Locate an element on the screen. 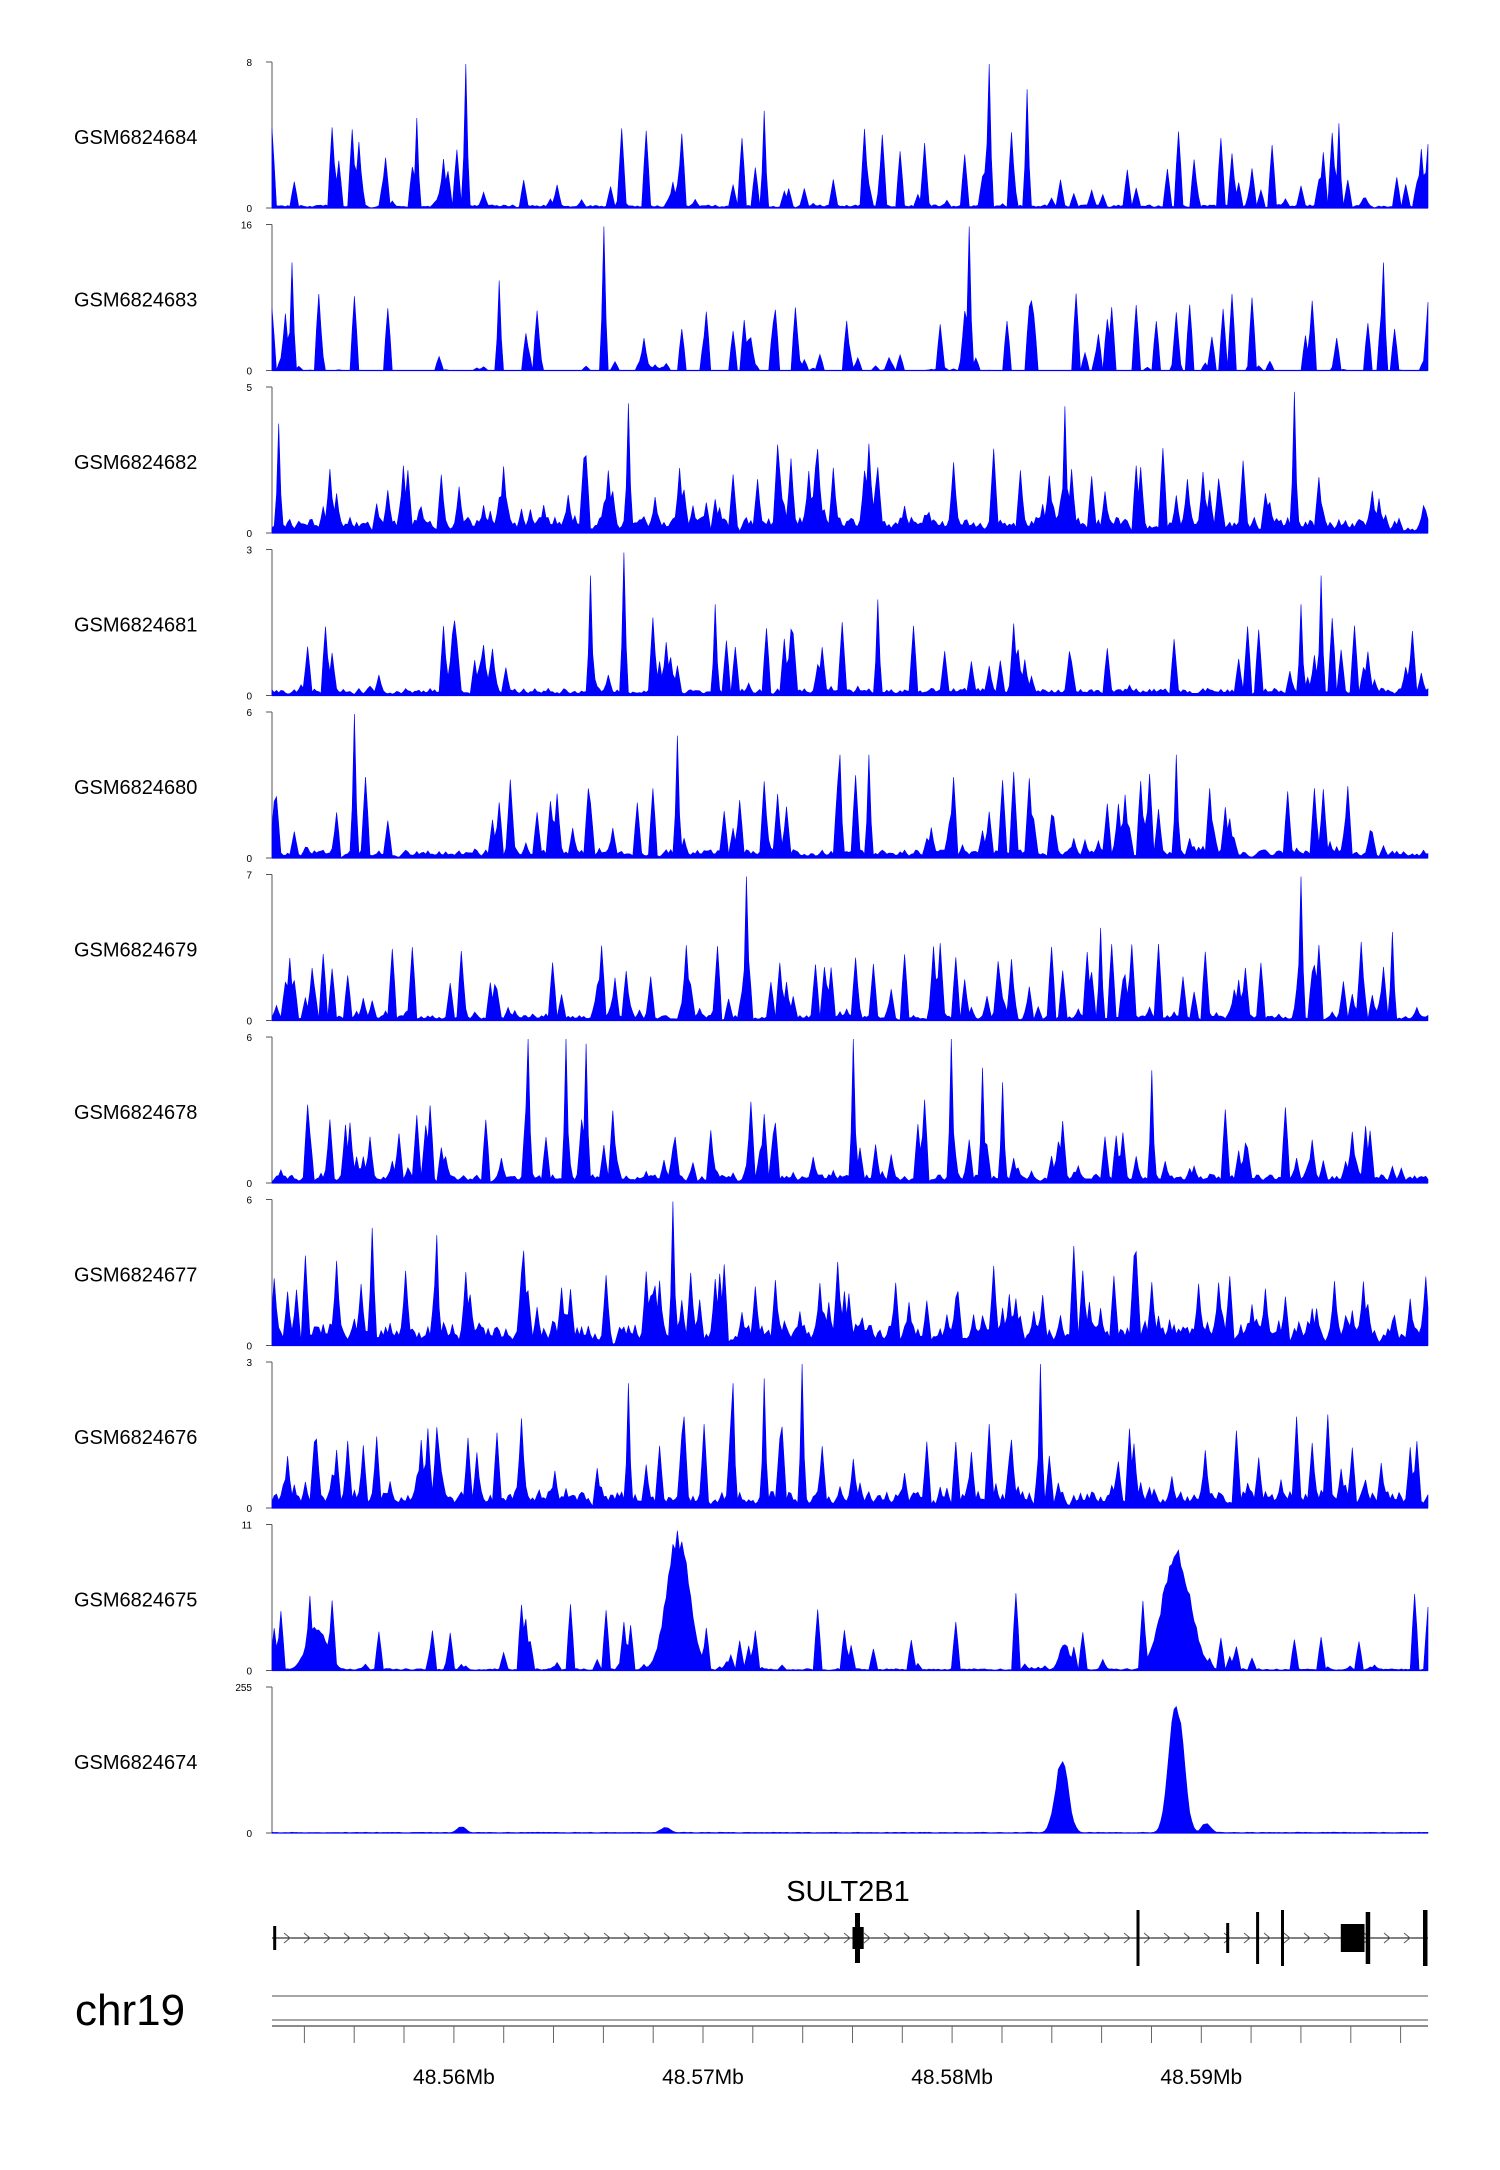 Image resolution: width=1500 pixels, height=2170 pixels. signal-area-GSM6824678 is located at coordinates (850, 1111).